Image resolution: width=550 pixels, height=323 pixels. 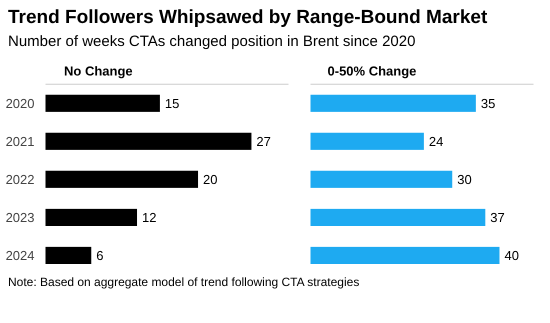 What do you see at coordinates (98, 70) in the screenshot?
I see `x-axis-title: No Change` at bounding box center [98, 70].